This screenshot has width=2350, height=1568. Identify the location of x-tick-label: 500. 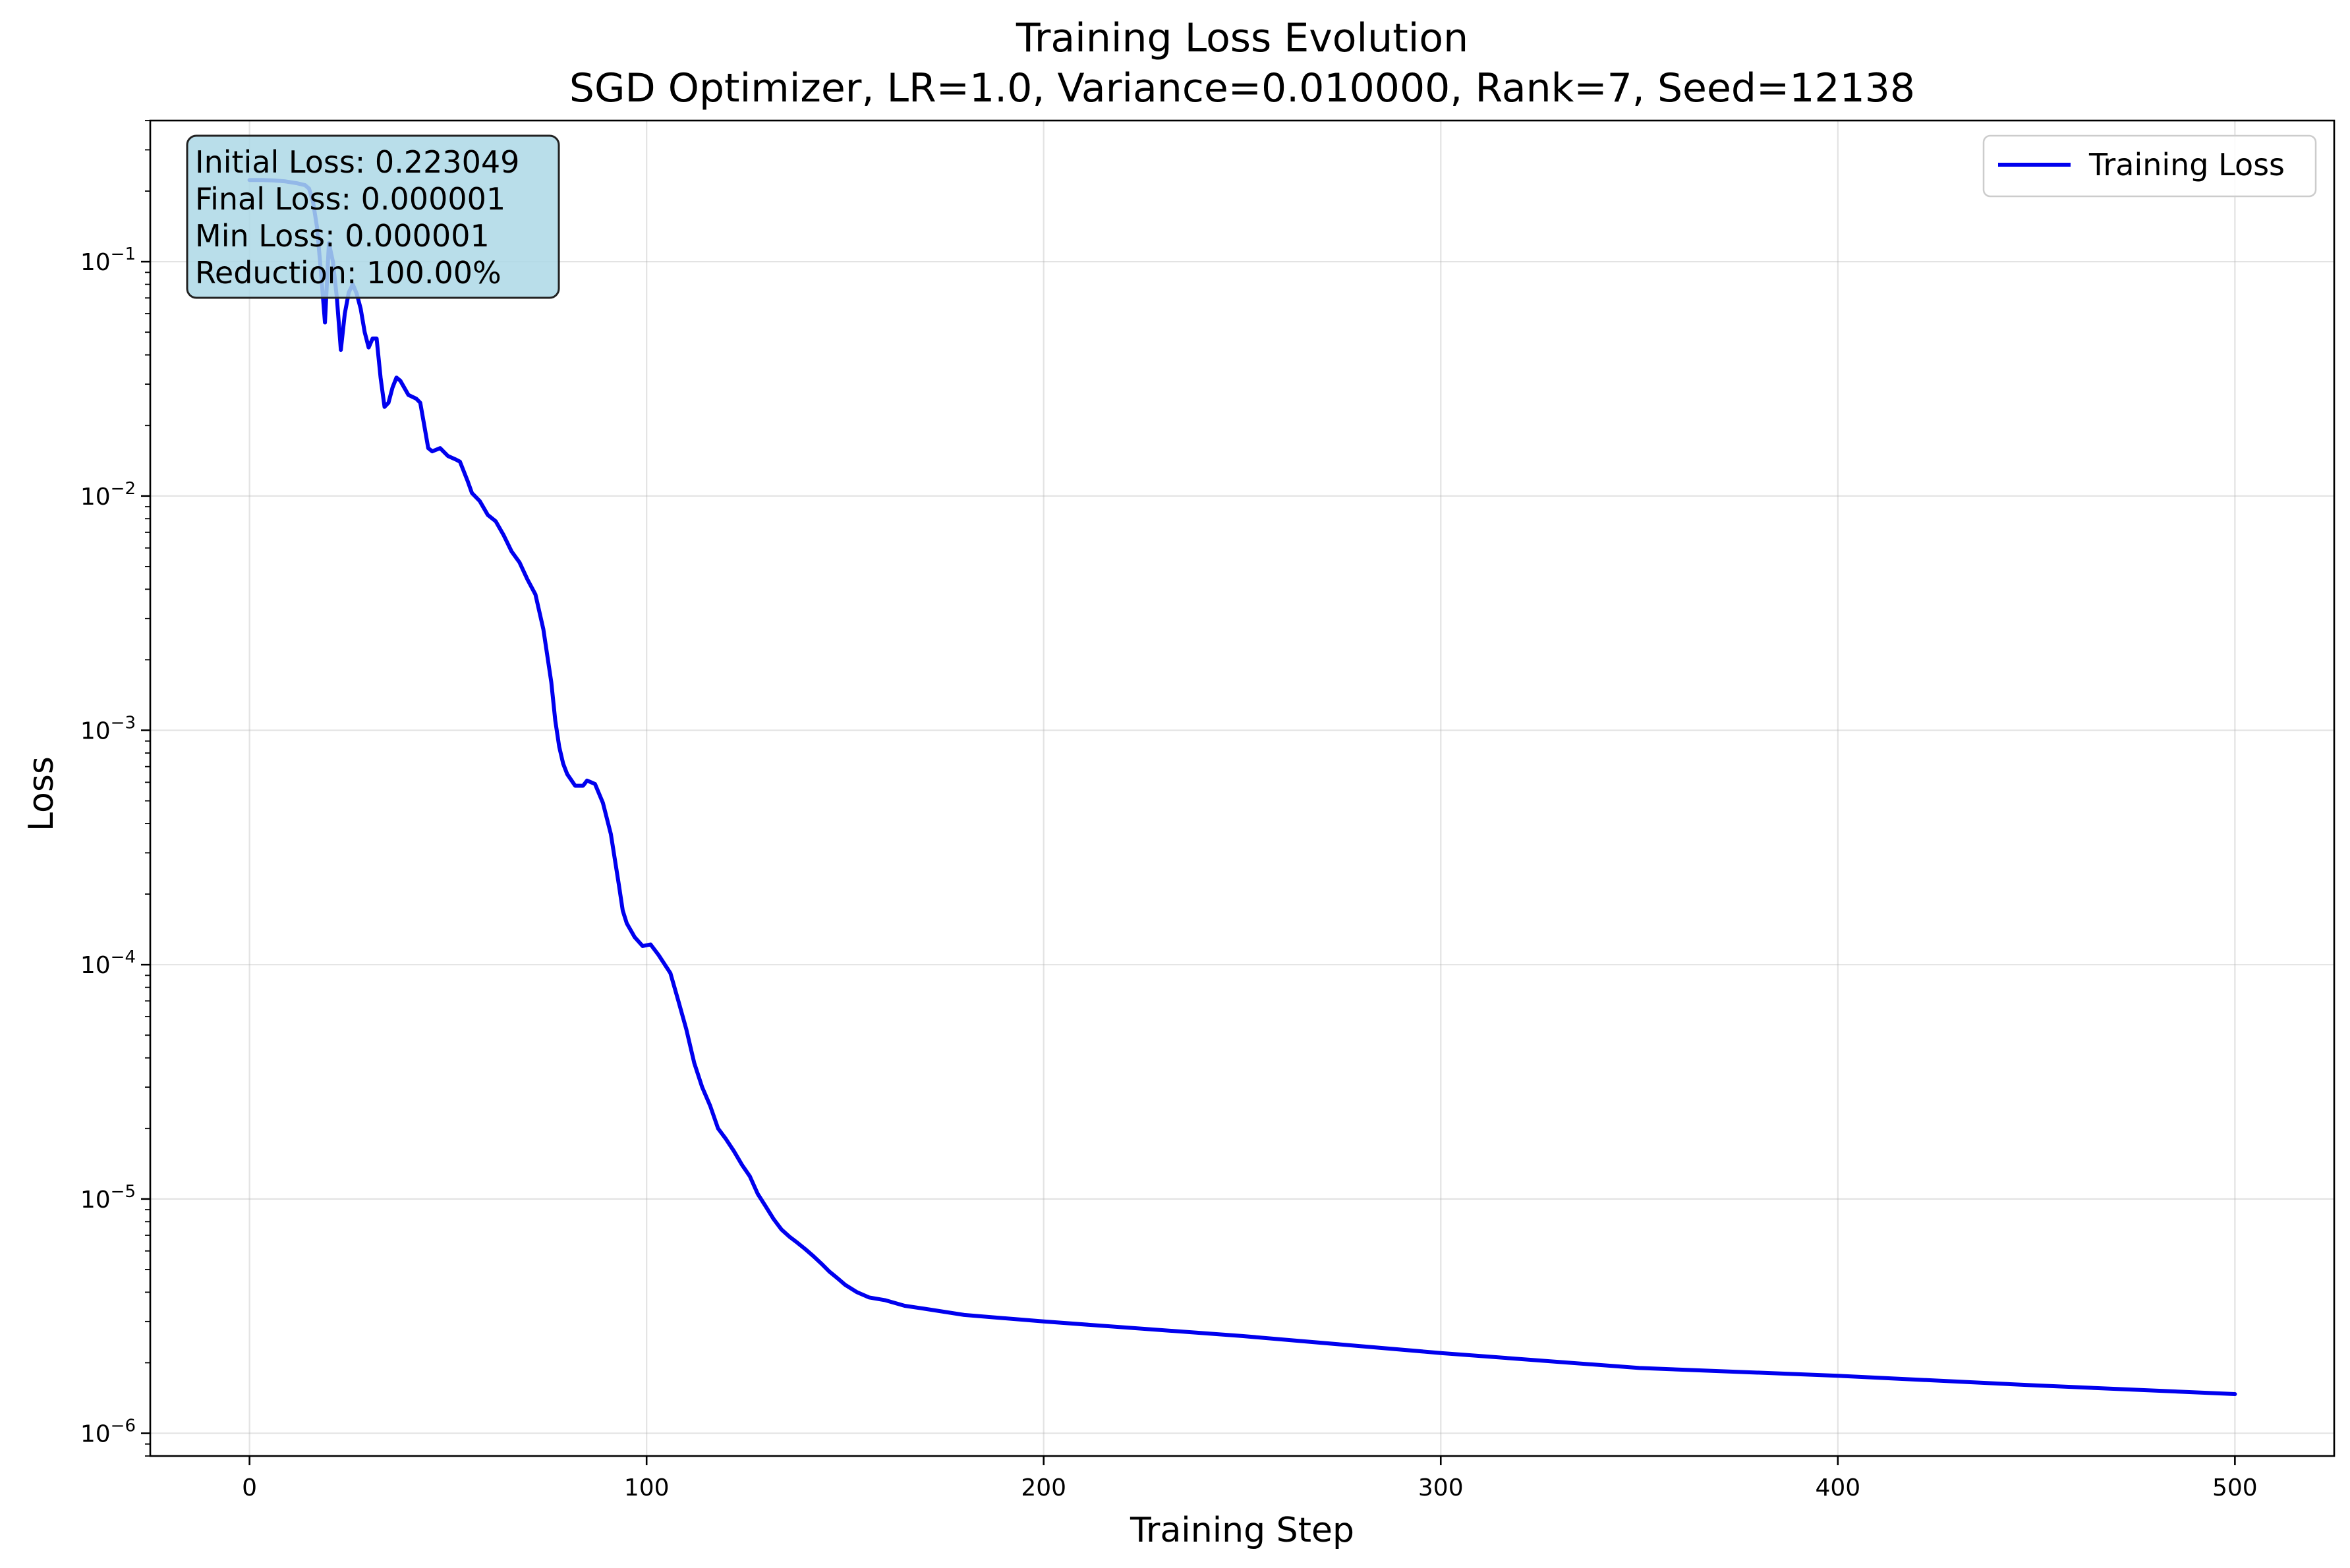
(2235, 1487).